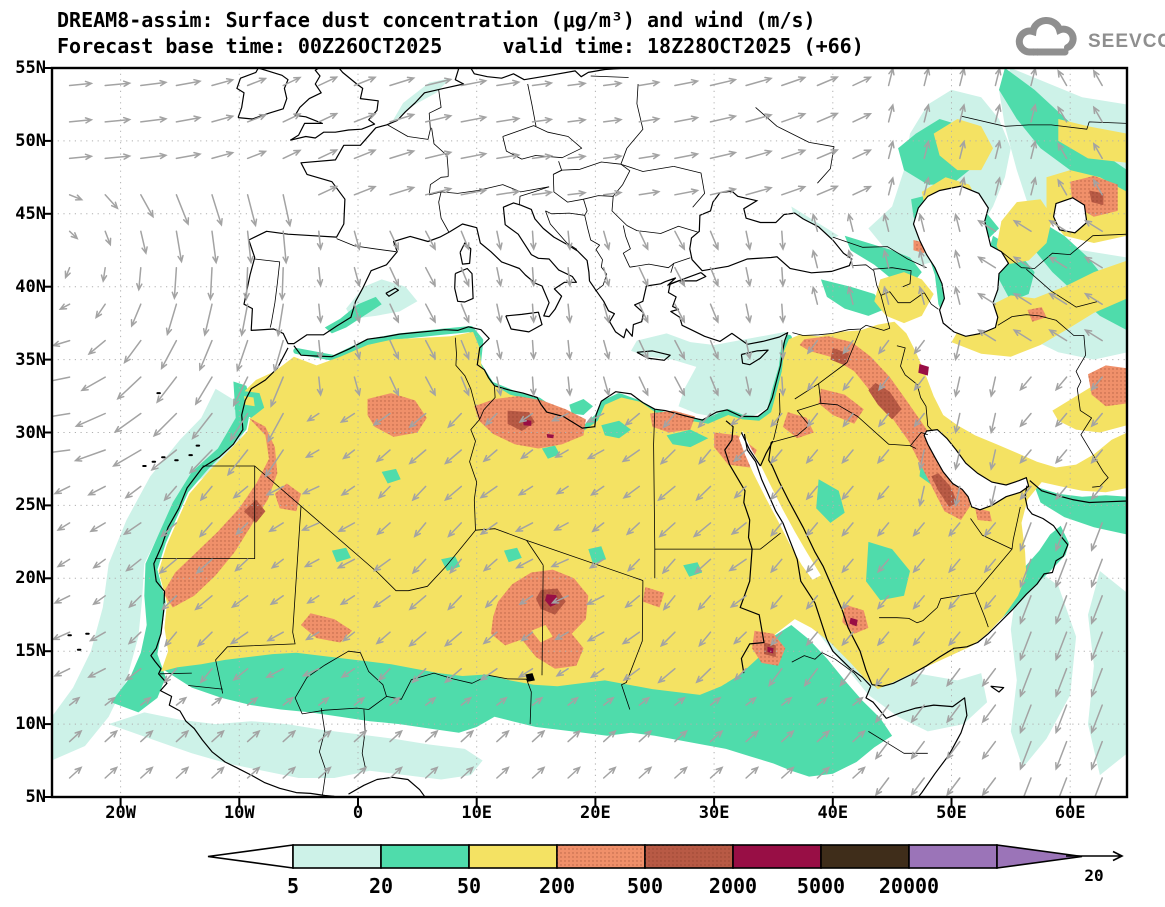 The height and width of the screenshot is (907, 1165). I want to click on colorbar-tick-label: 5, so click(293, 886).